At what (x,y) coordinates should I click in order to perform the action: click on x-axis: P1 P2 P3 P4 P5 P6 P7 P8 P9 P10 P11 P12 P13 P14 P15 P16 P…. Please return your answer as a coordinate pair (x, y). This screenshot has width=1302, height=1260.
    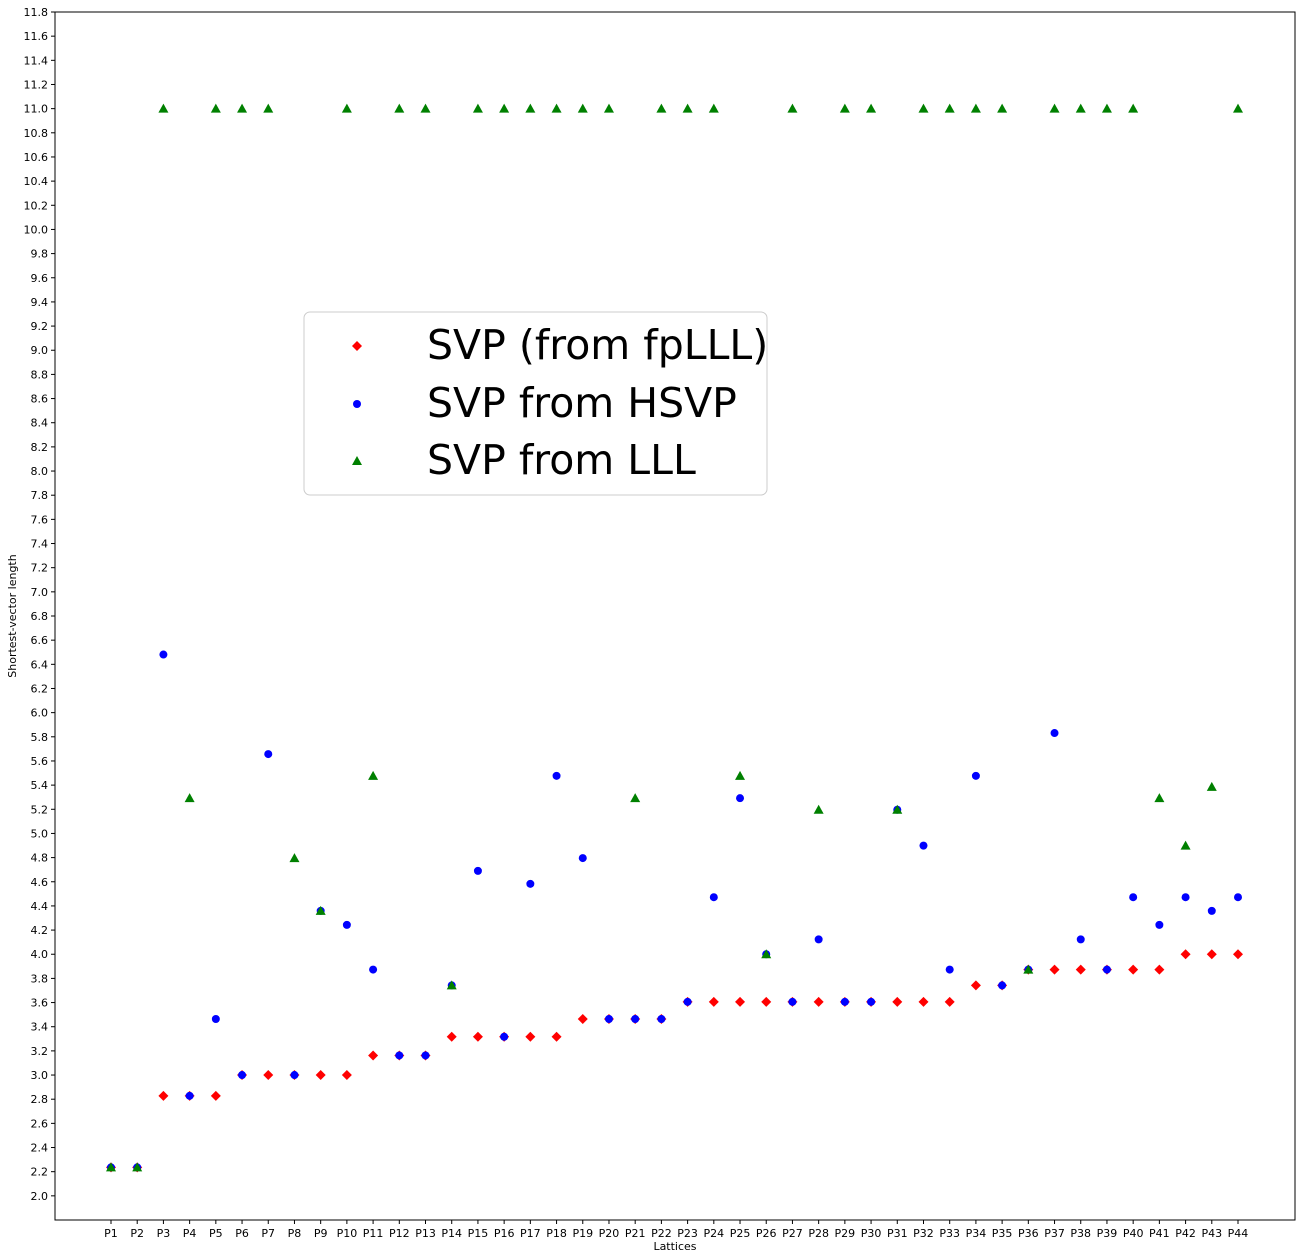
    Looking at the image, I should click on (676, 1230).